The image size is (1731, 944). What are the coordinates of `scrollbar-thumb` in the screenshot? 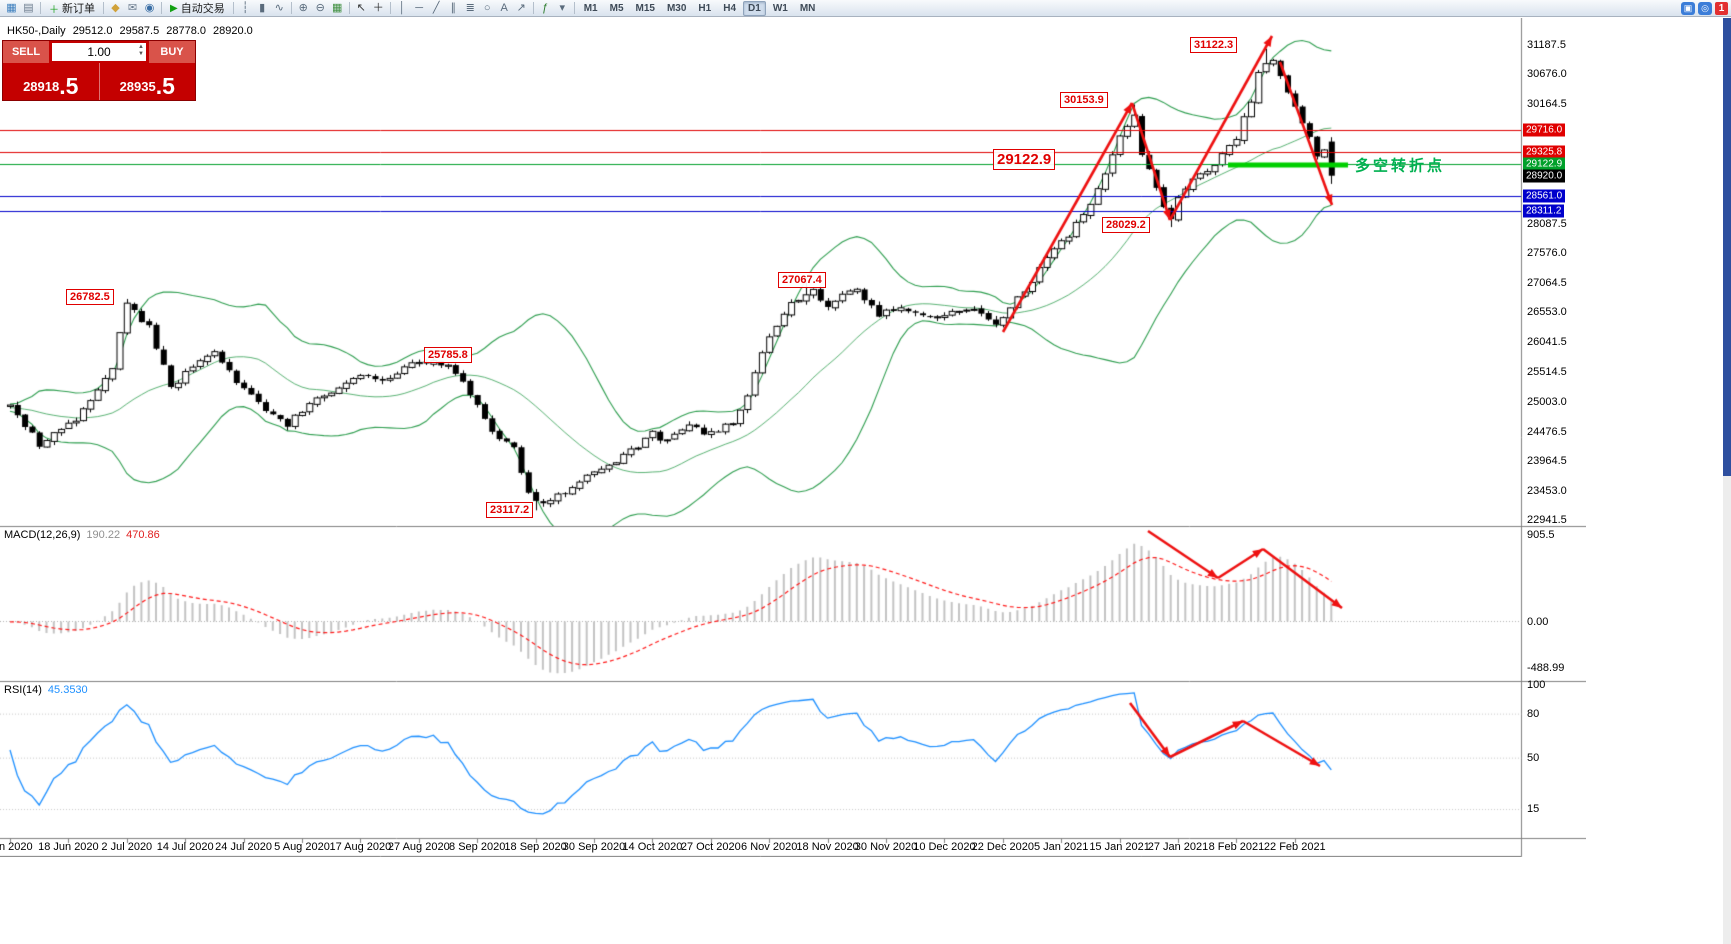 It's located at (1727, 247).